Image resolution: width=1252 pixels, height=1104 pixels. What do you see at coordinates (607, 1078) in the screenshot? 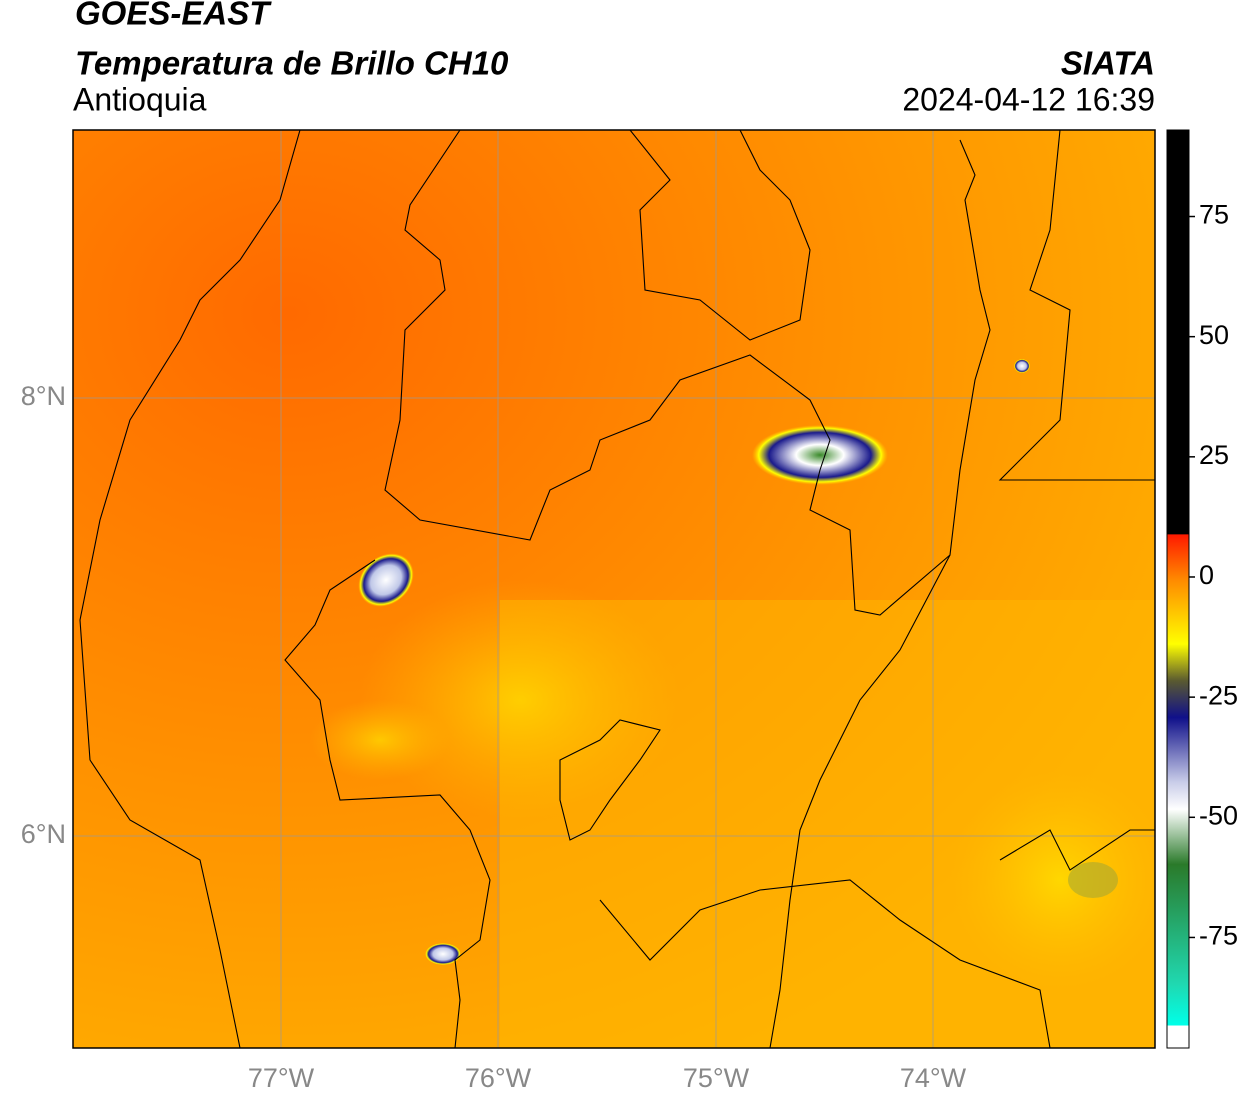
I see `lon-labels: 77°W 76°W 75°W 74°W` at bounding box center [607, 1078].